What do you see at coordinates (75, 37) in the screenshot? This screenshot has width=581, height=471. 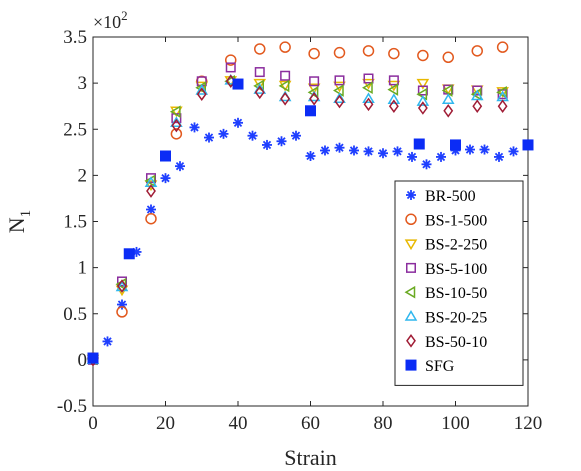 I see `y-tick-label: 3.5` at bounding box center [75, 37].